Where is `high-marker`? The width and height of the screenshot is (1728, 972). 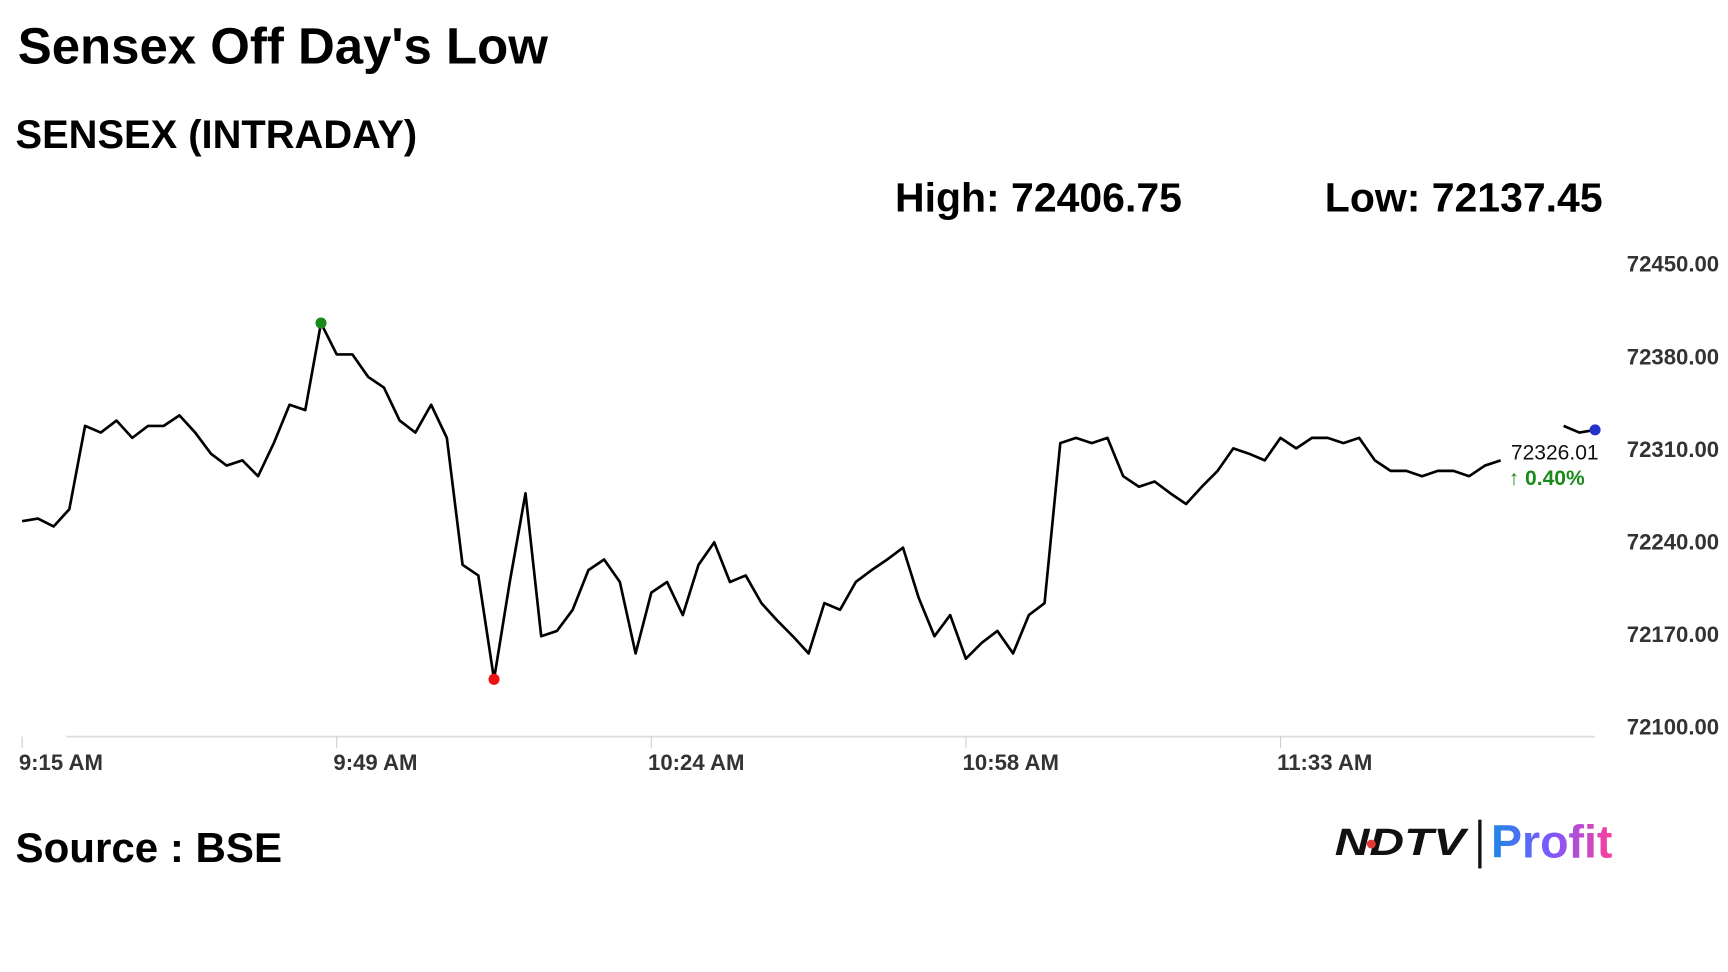
high-marker is located at coordinates (321, 323).